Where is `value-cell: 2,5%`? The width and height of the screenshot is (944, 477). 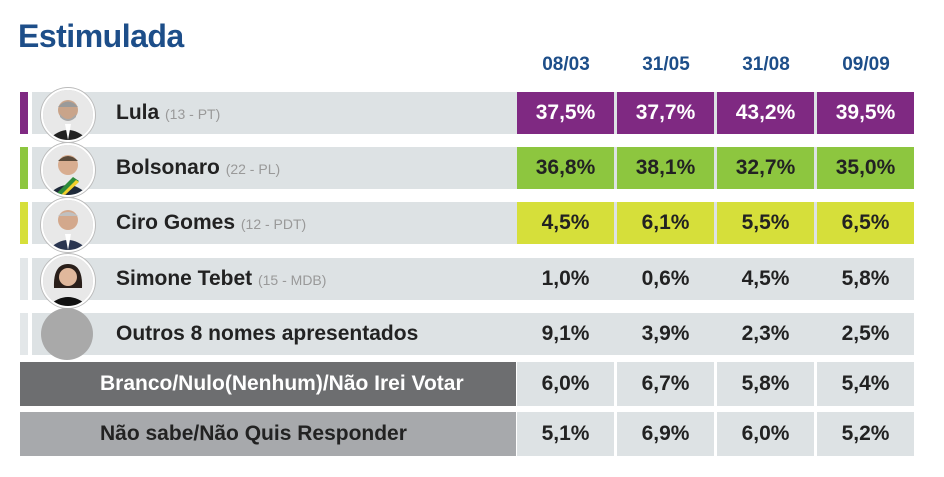
value-cell: 2,5% is located at coordinates (865, 334).